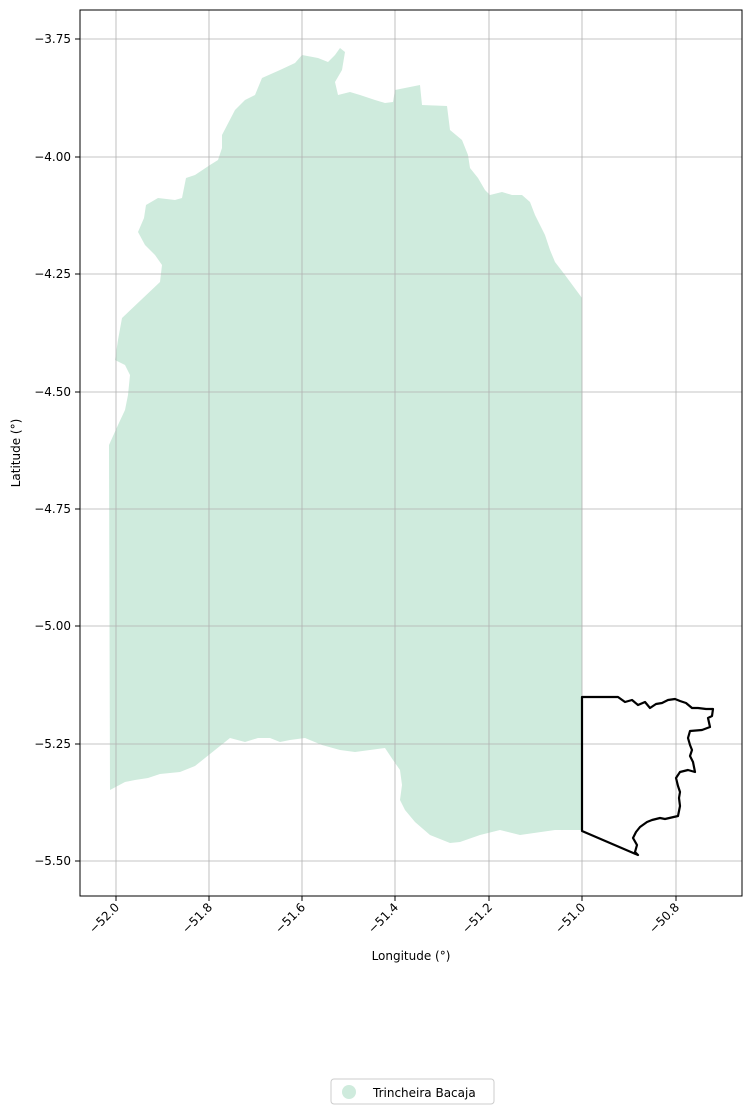 This screenshot has height=1114, width=752. What do you see at coordinates (52, 861) in the screenshot?
I see `y-tick-label: −5.50` at bounding box center [52, 861].